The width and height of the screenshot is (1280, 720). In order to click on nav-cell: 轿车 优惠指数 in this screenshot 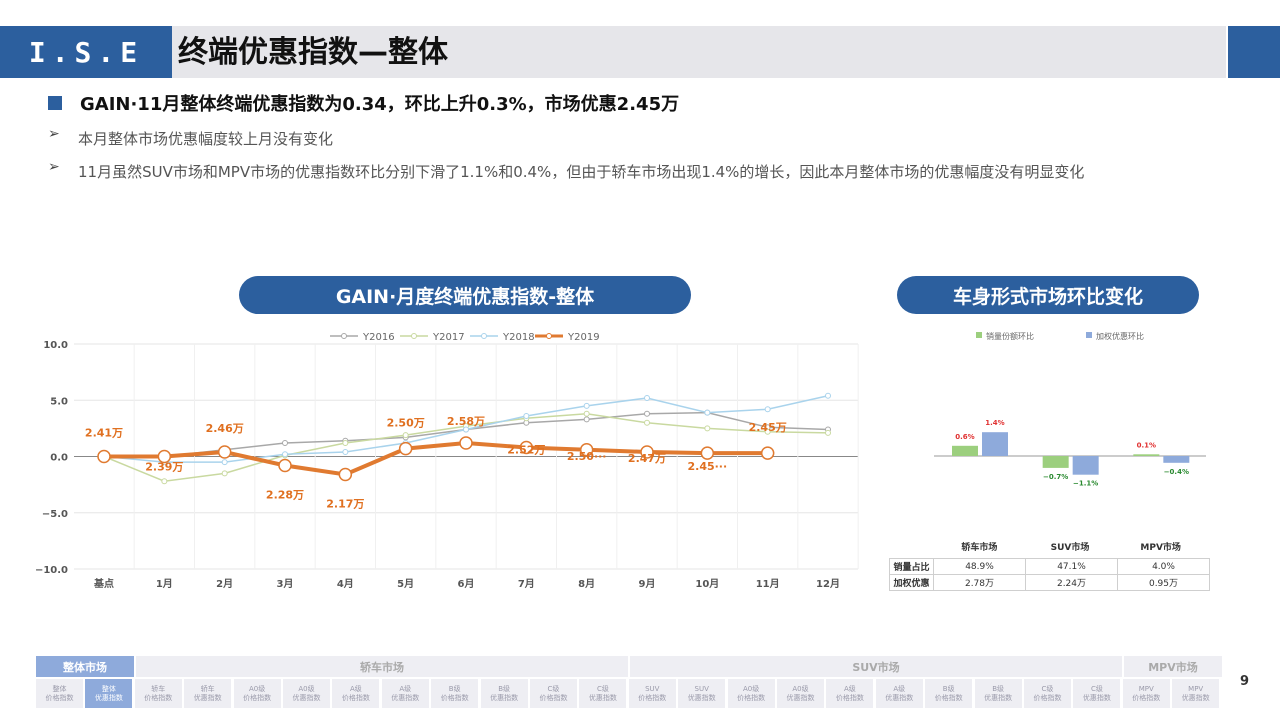, I will do `click(208, 693)`.